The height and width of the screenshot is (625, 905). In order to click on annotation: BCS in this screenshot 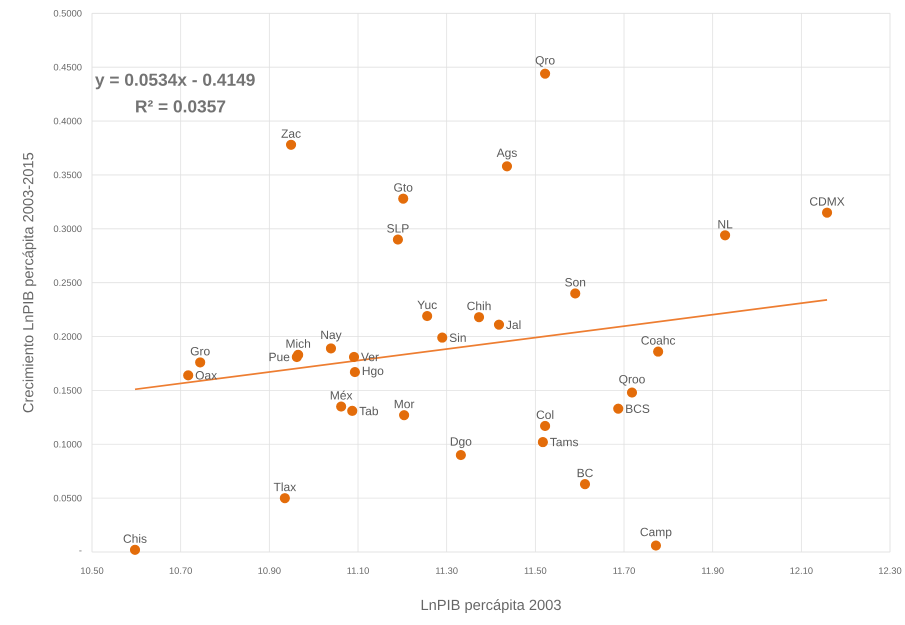, I will do `click(638, 408)`.